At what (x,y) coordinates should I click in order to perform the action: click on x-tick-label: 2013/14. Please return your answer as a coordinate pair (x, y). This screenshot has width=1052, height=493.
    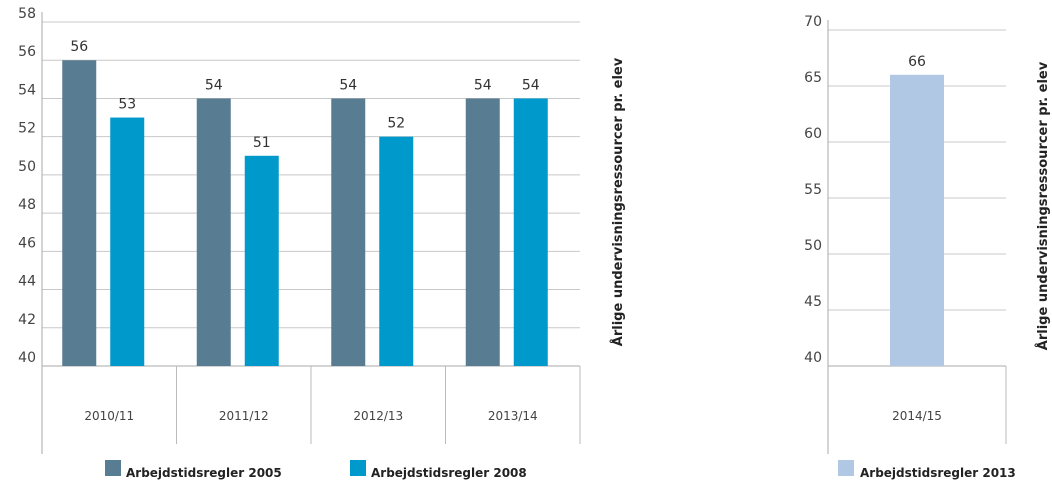
    Looking at the image, I should click on (513, 416).